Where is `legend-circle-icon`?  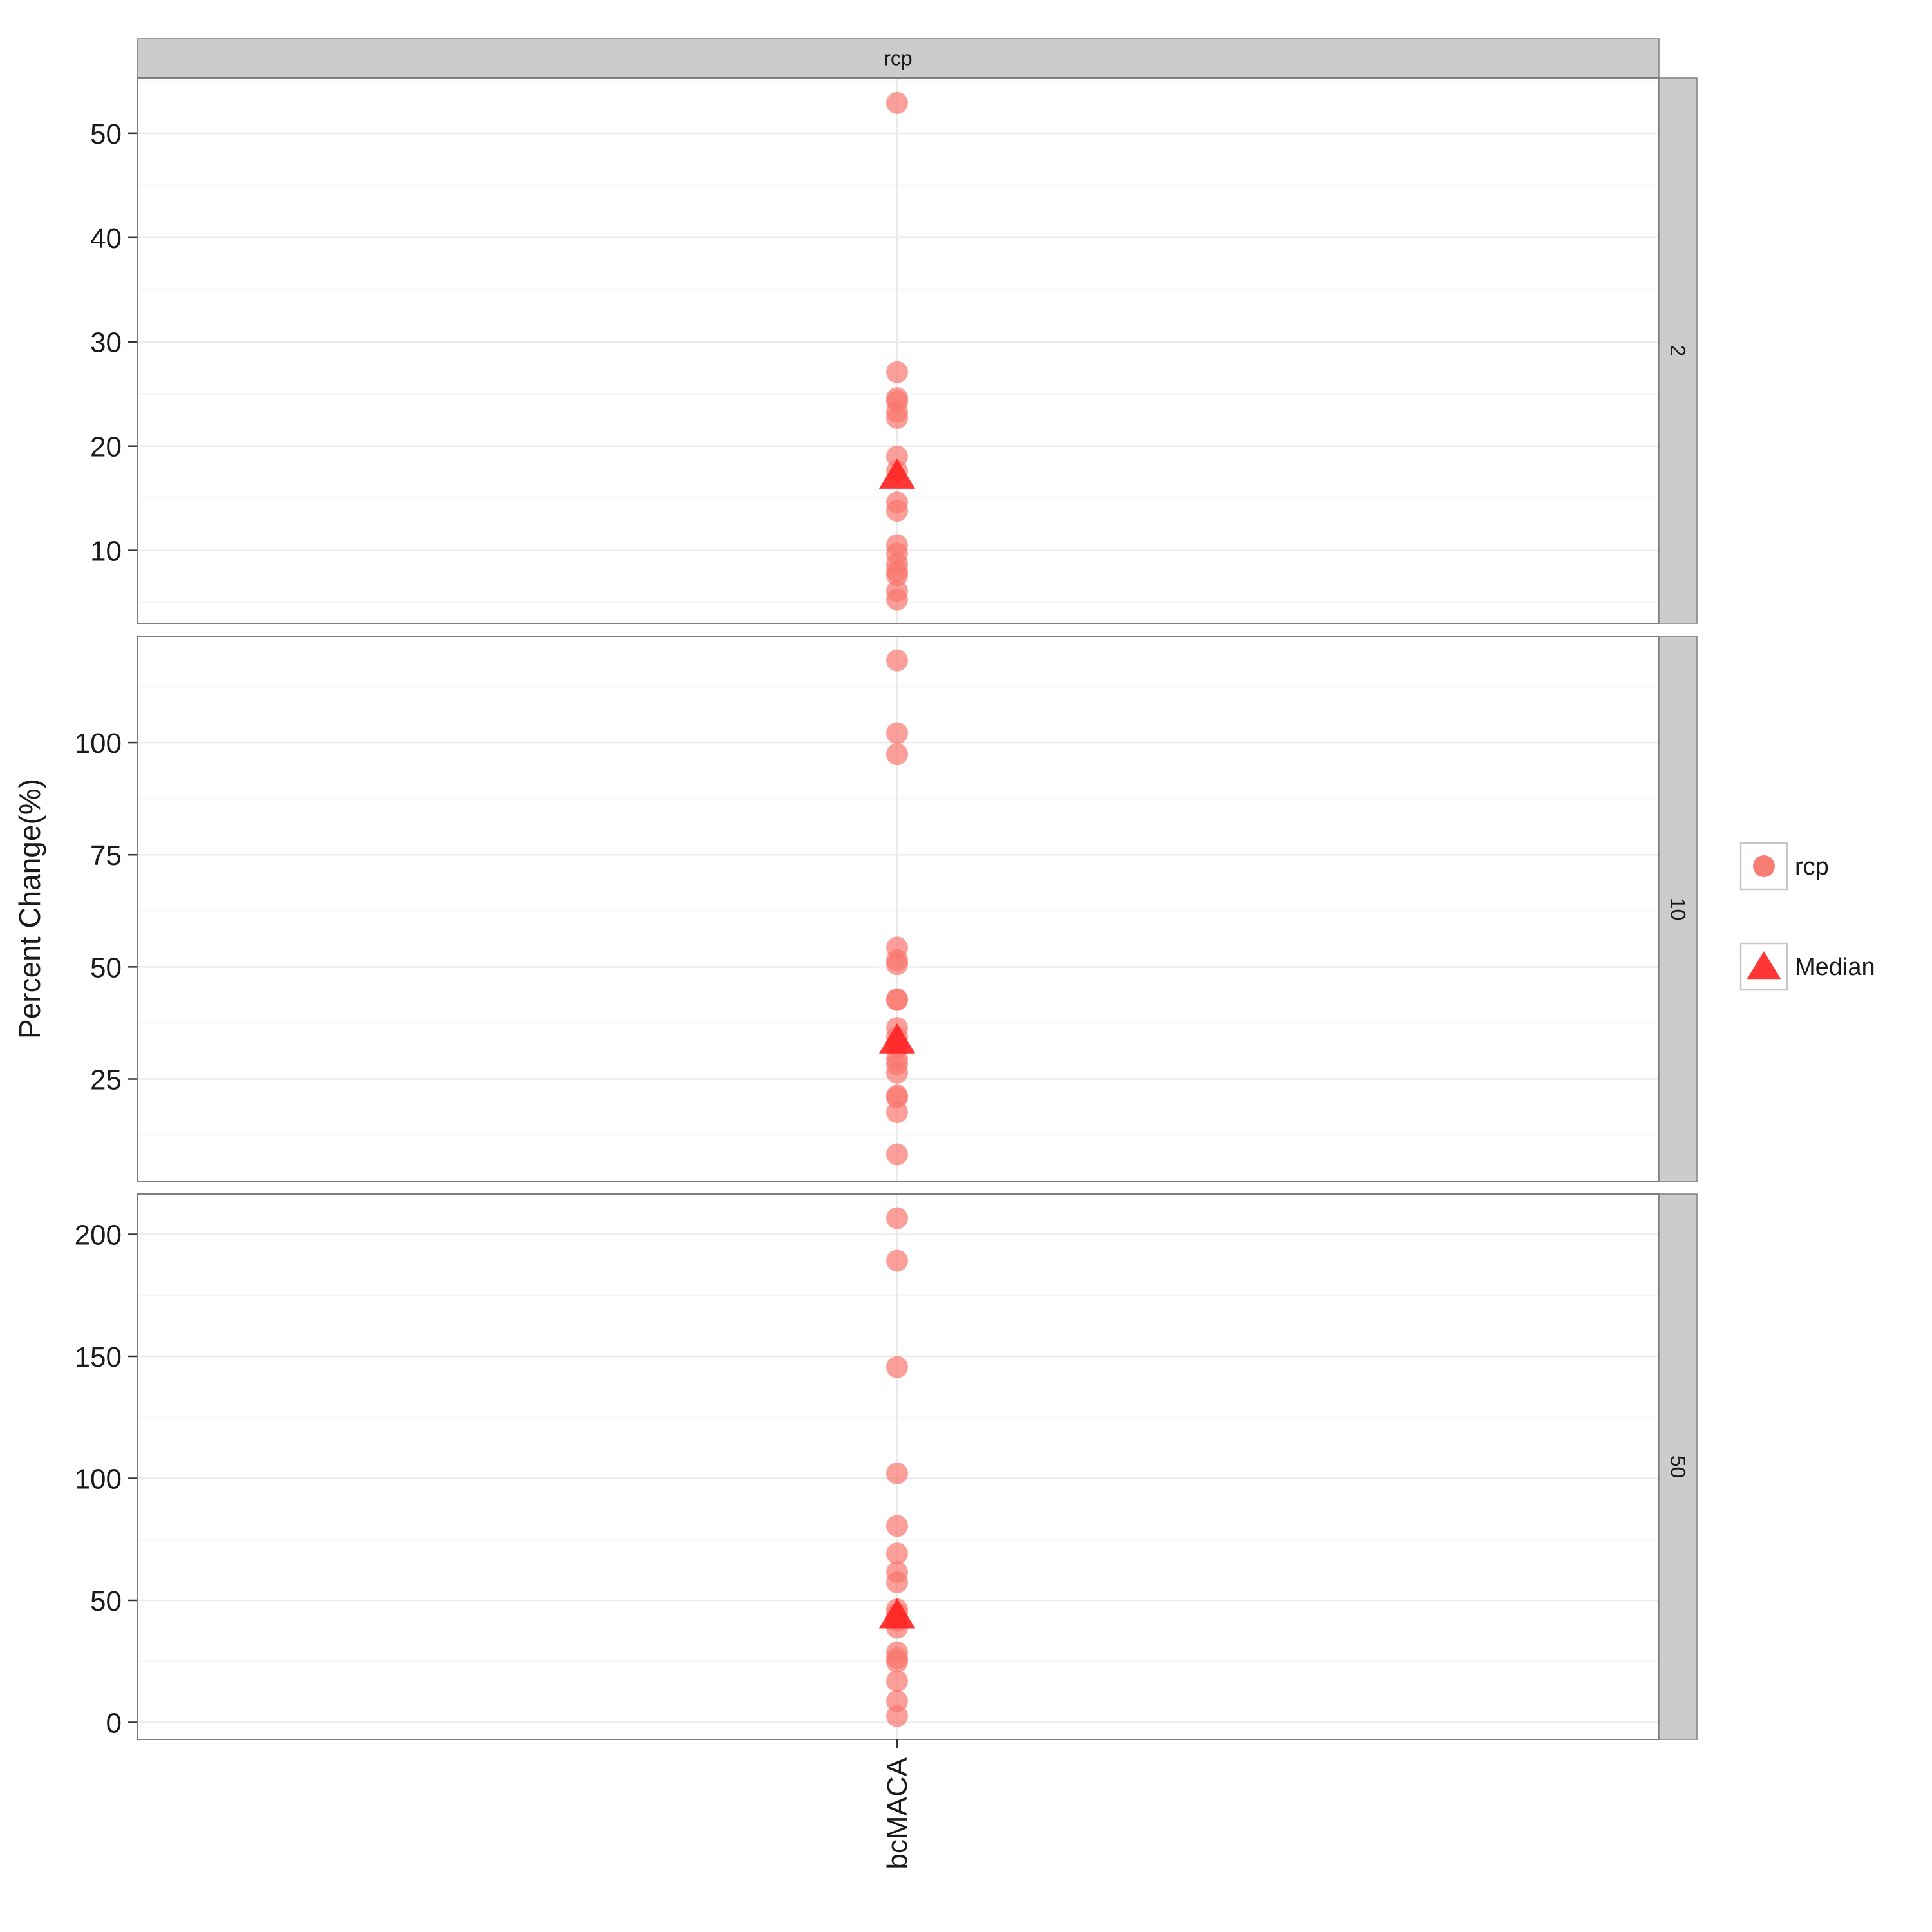
legend-circle-icon is located at coordinates (1764, 866).